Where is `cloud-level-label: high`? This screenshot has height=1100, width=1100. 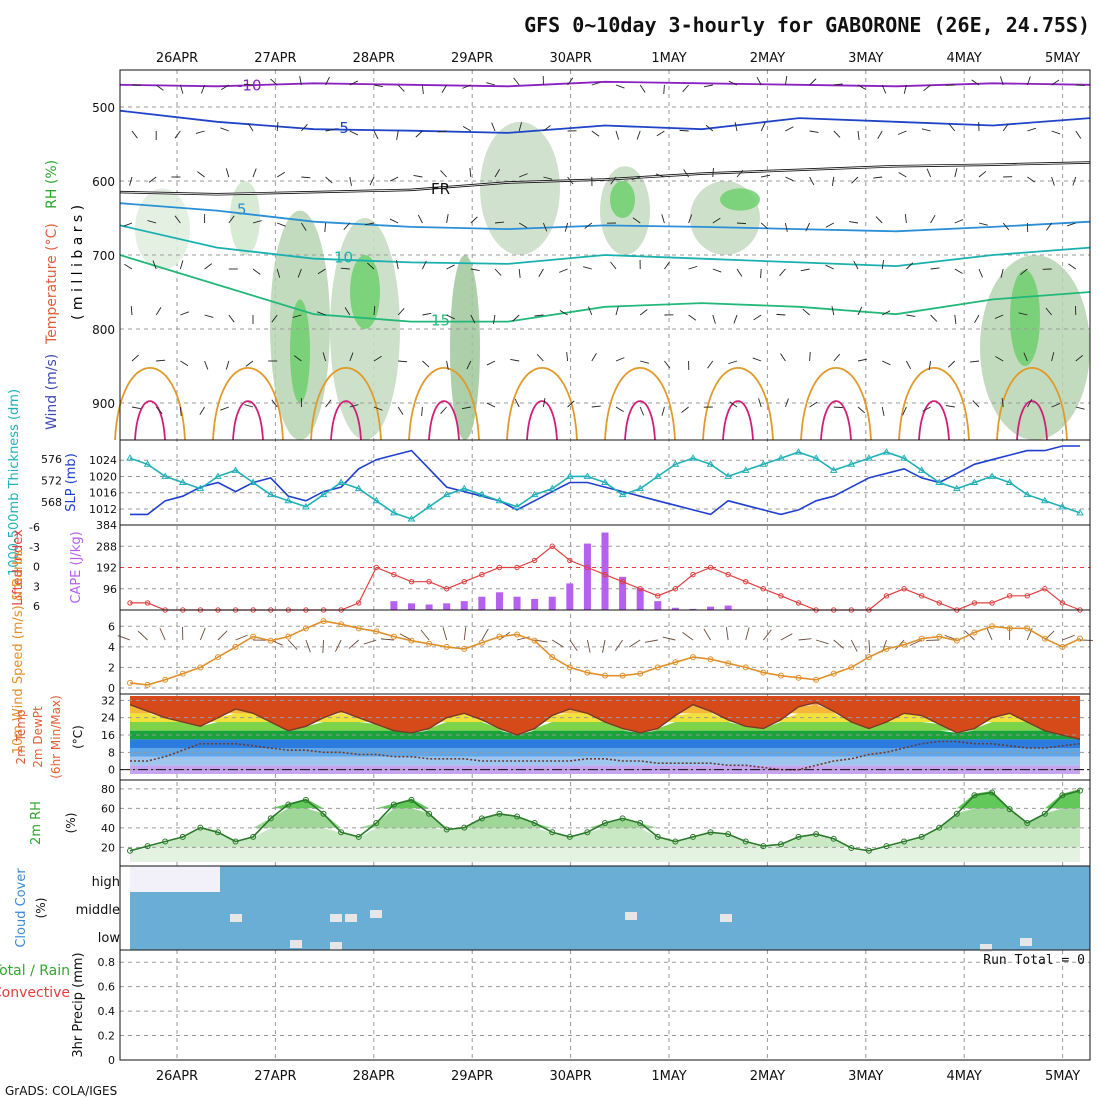
cloud-level-label: high is located at coordinates (106, 882).